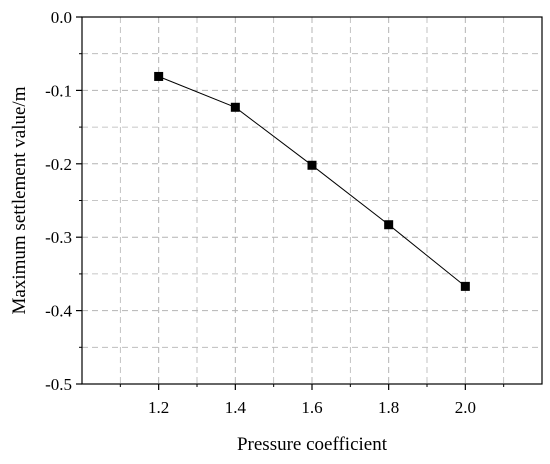 This screenshot has height=464, width=550. I want to click on y-tick-label: -0.4, so click(58, 311).